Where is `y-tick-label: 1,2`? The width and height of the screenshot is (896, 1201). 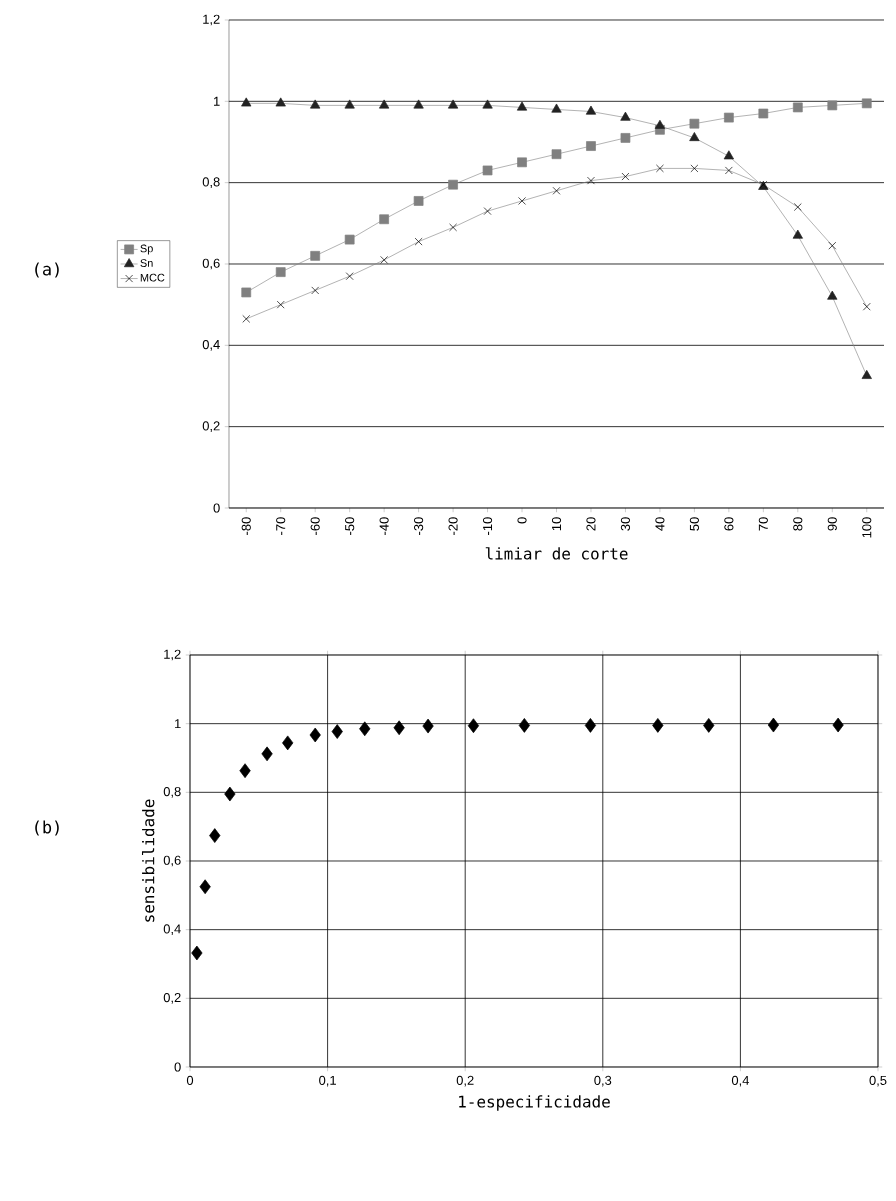
y-tick-label: 1,2 is located at coordinates (172, 655).